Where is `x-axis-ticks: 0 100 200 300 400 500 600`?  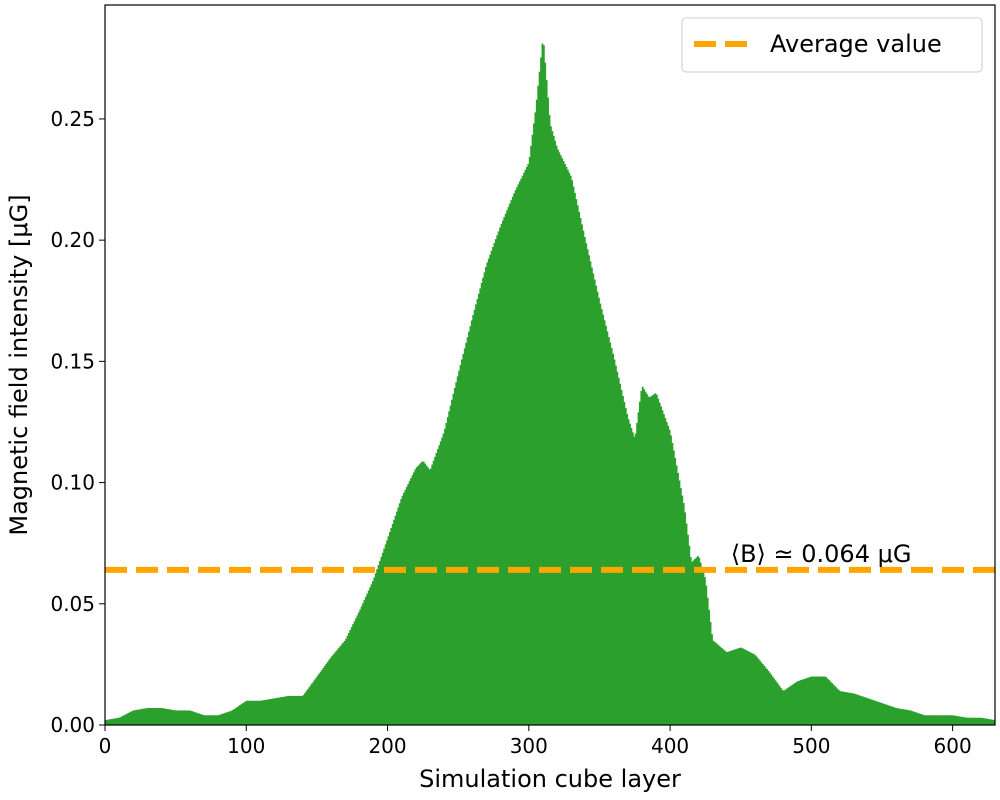
x-axis-ticks: 0 100 200 300 400 500 600 is located at coordinates (535, 741).